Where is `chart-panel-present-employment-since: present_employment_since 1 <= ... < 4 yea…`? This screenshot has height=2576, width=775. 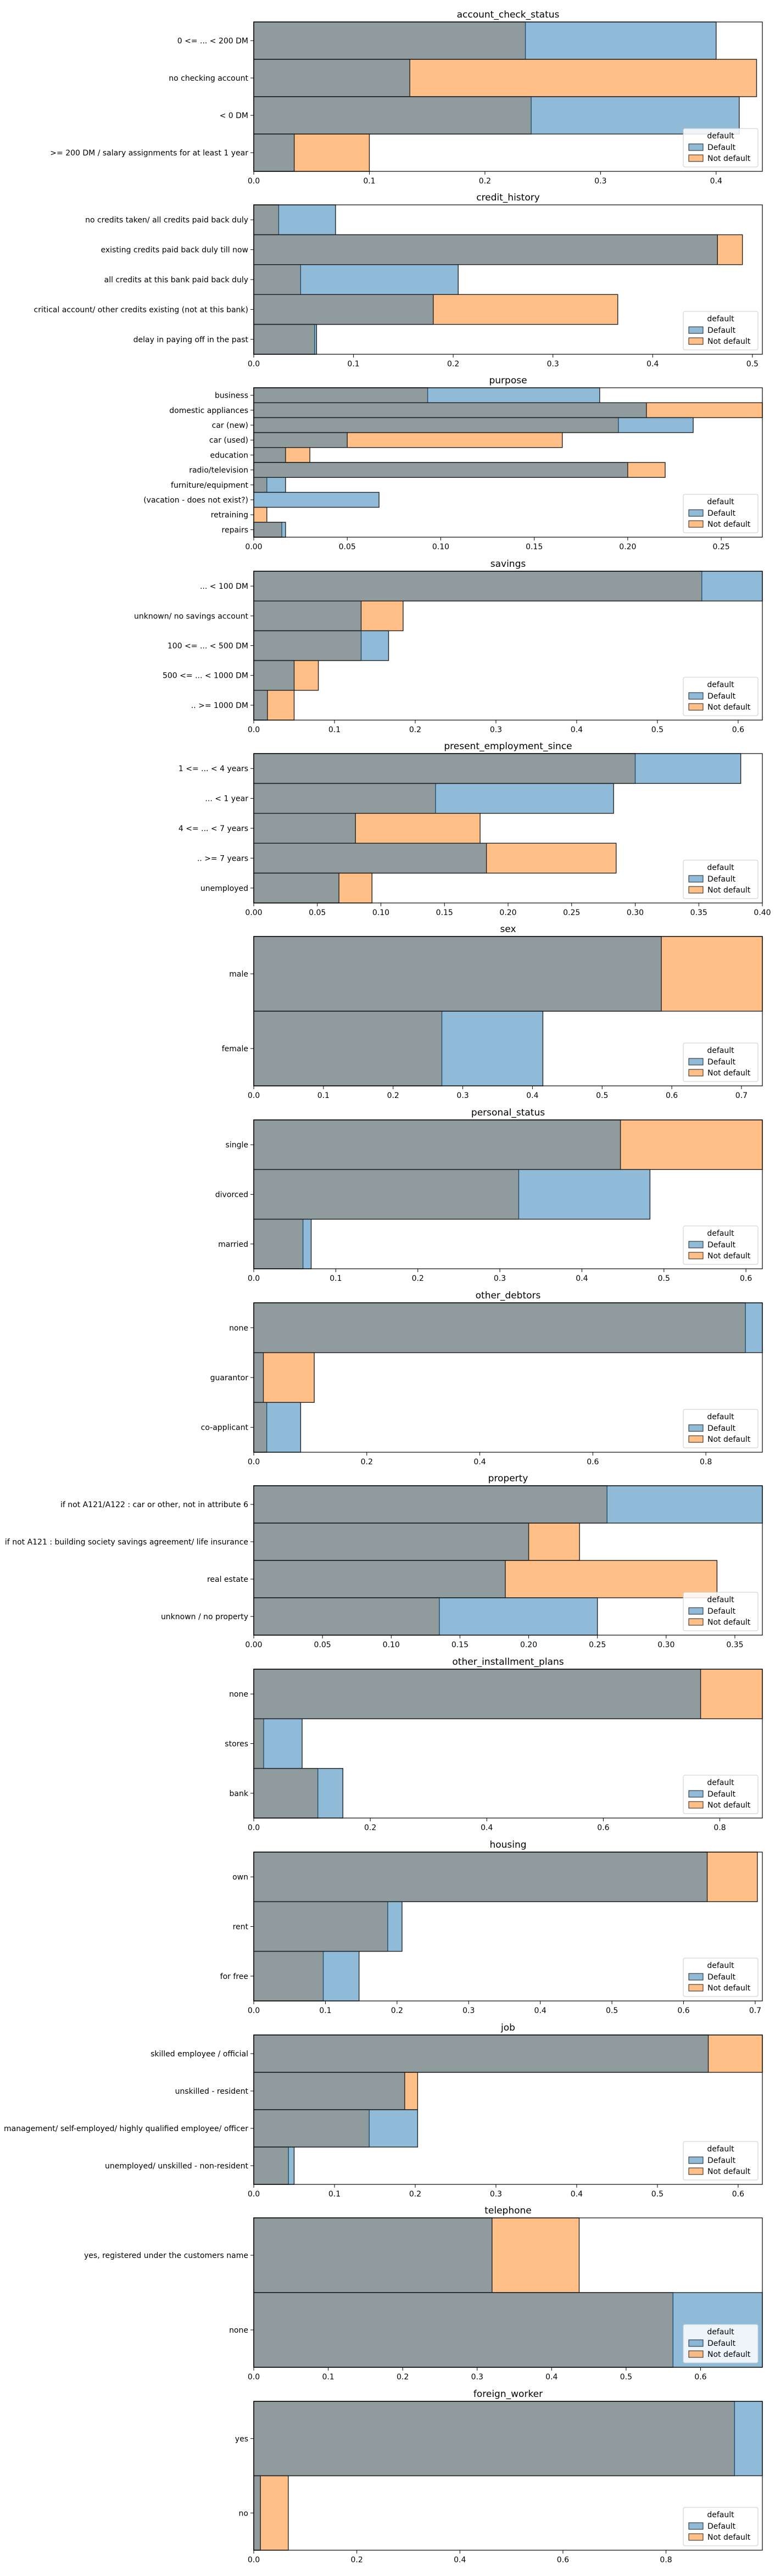
chart-panel-present-employment-since: present_employment_since 1 <= ... < 4 yea… is located at coordinates (475, 829).